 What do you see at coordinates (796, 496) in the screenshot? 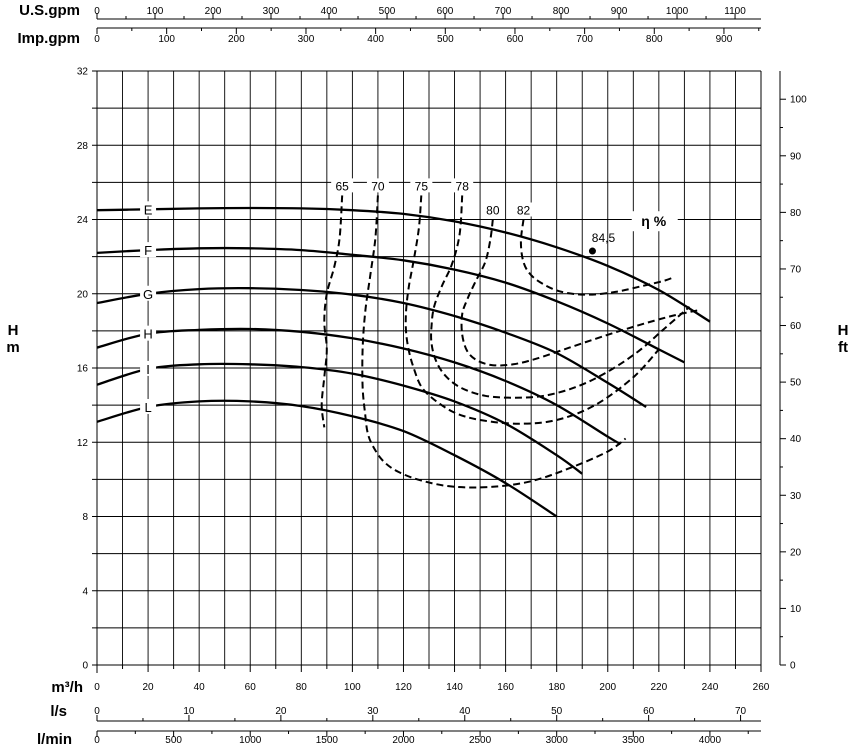
I see `right-tick-label: 30` at bounding box center [796, 496].